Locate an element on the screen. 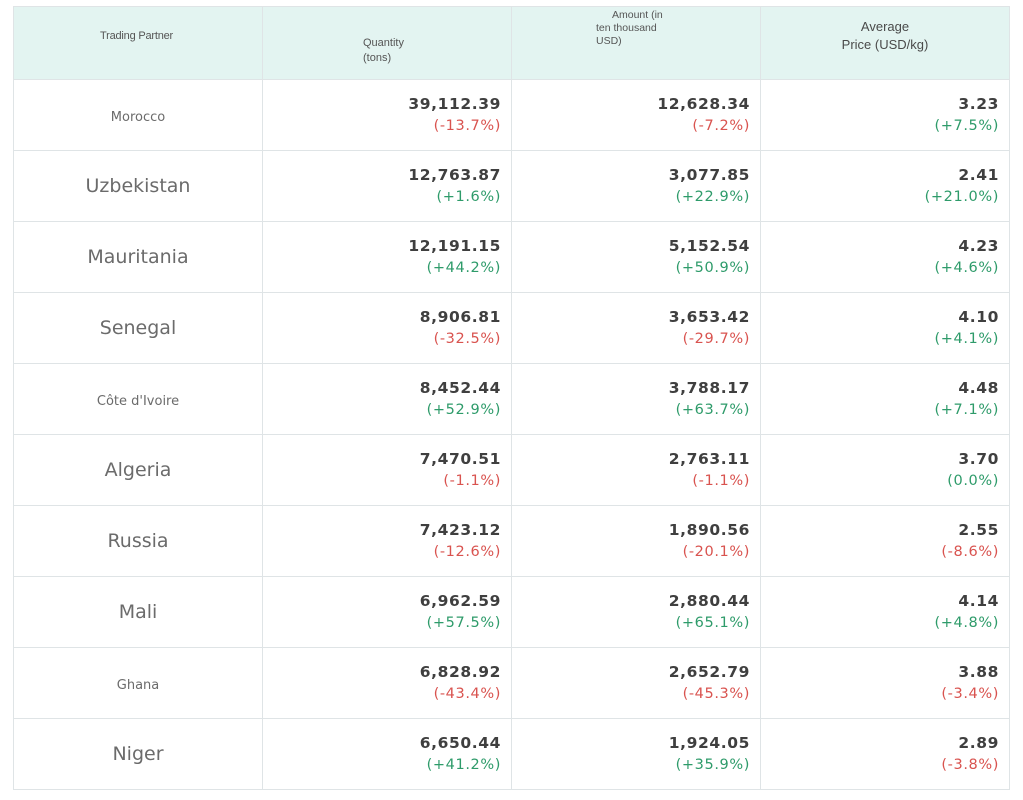 The height and width of the screenshot is (800, 1023). header-price-line2: Price (USD/kg) is located at coordinates (885, 44).